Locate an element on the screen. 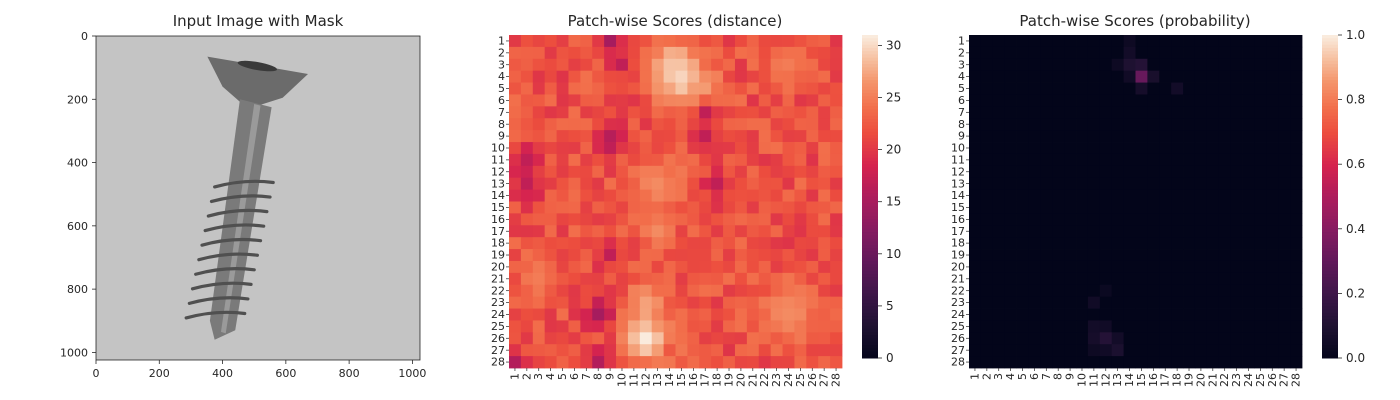 The width and height of the screenshot is (1400, 400). row-label: 23 is located at coordinates (498, 302).